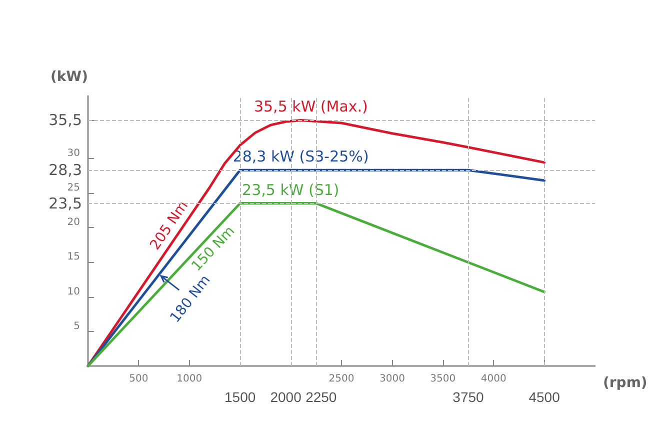 The image size is (664, 441). Describe the element at coordinates (73, 257) in the screenshot. I see `y-tick-label: 15` at that location.